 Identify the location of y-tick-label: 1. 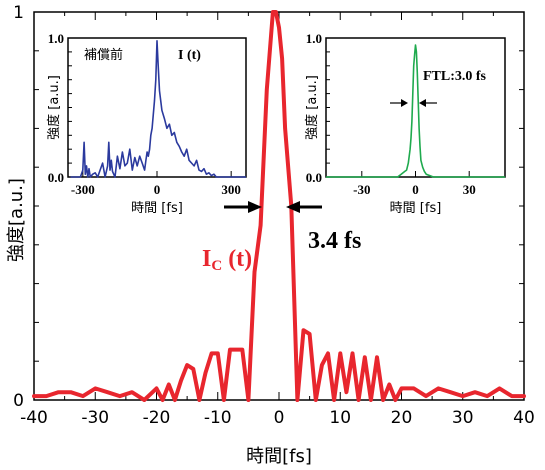
(18, 13).